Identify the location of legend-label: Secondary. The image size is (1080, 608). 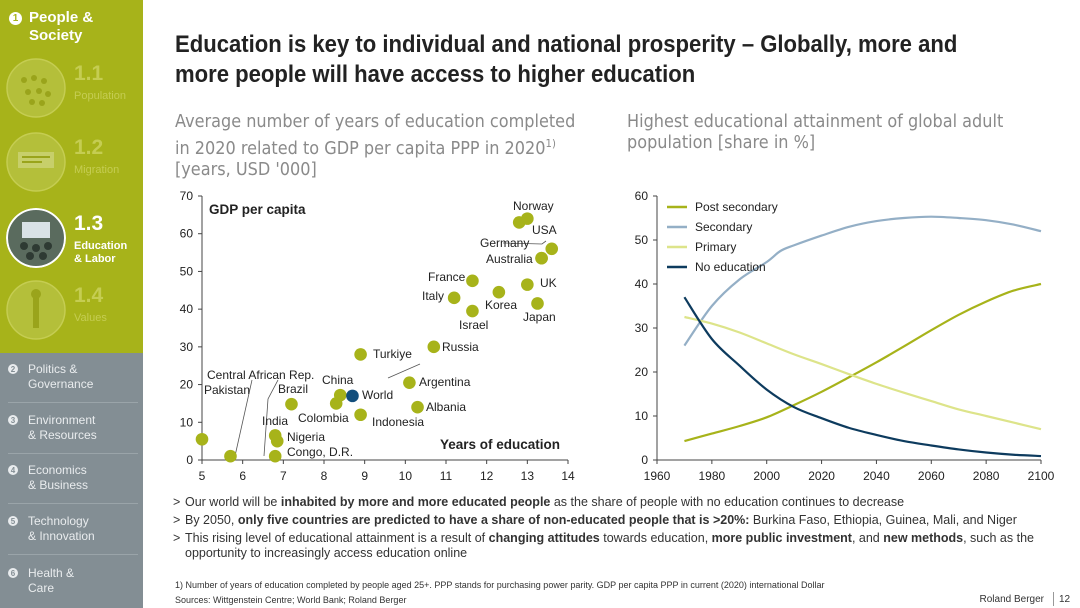
(723, 227).